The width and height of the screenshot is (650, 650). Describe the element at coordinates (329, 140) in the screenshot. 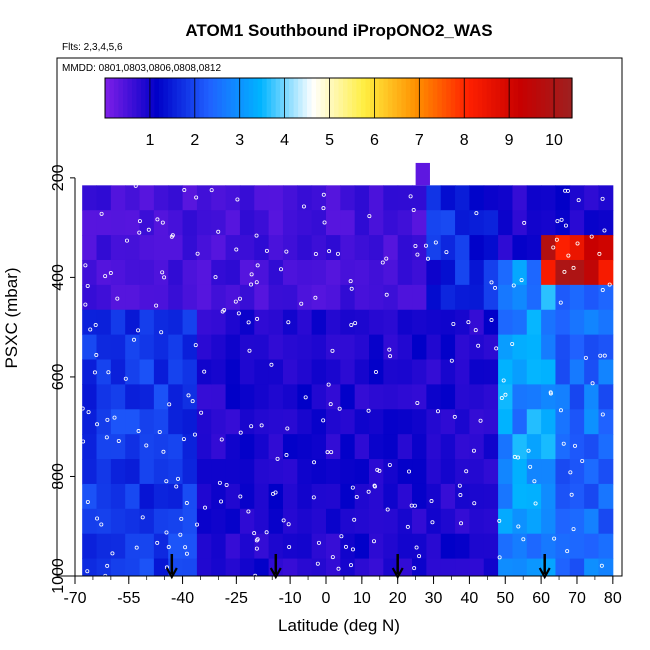

I see `colorbar-tick-label: 5` at that location.